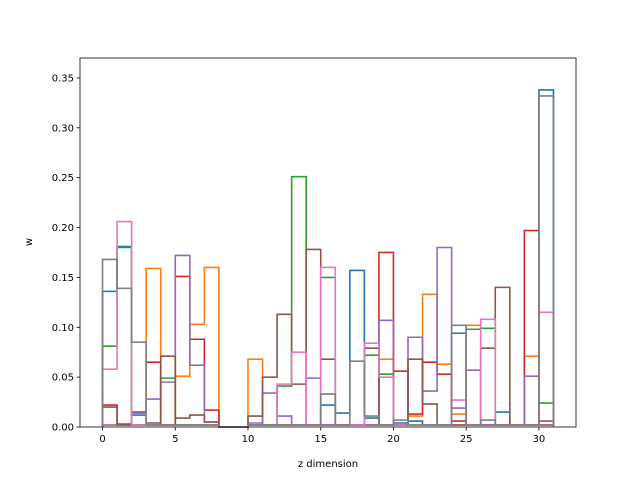  Describe the element at coordinates (63, 128) in the screenshot. I see `y-tick-label: 0.30` at that location.